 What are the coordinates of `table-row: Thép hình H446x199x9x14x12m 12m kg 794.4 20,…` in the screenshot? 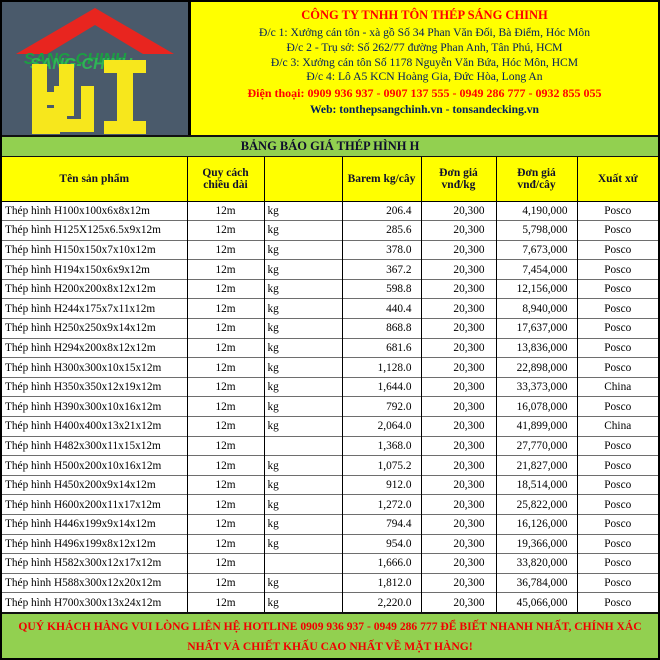 It's located at (330, 524).